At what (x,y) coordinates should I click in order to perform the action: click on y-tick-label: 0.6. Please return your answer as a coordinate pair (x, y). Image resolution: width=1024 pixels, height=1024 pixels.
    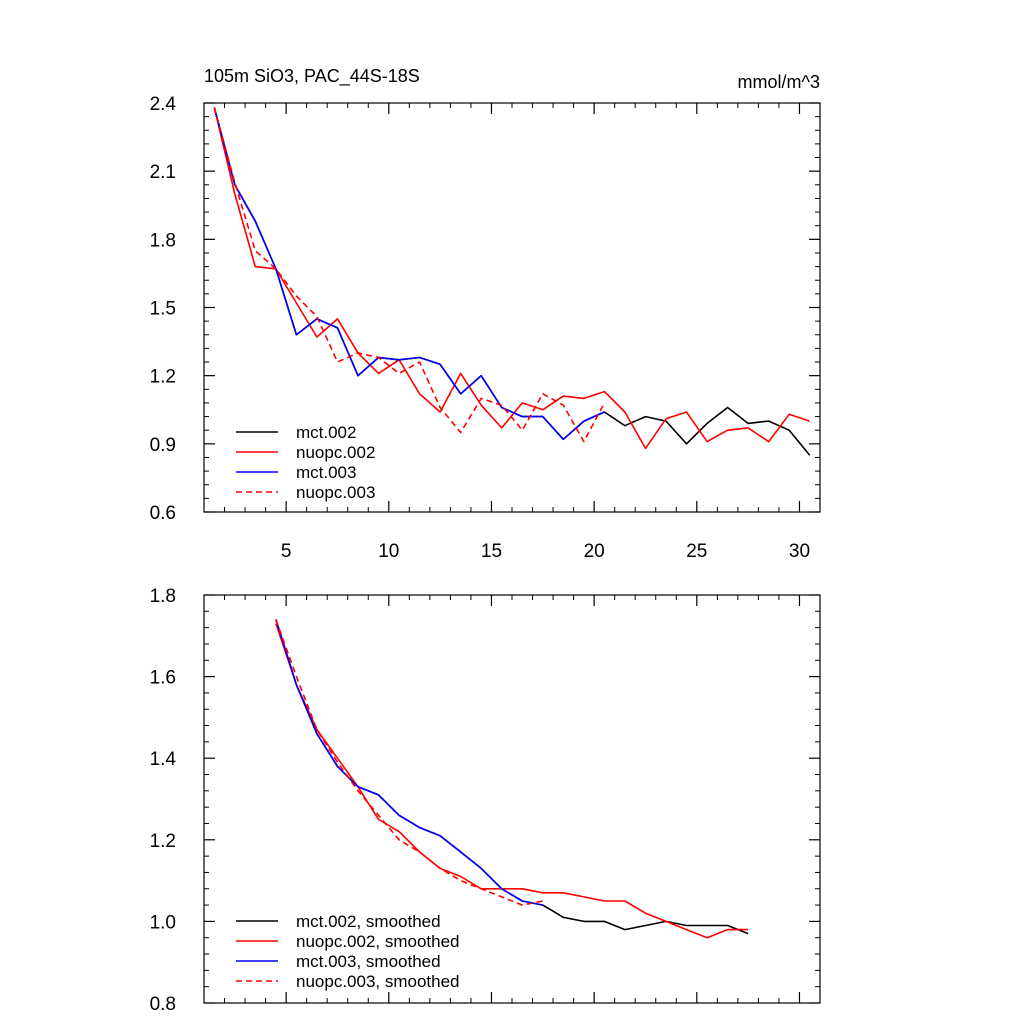
    Looking at the image, I should click on (163, 513).